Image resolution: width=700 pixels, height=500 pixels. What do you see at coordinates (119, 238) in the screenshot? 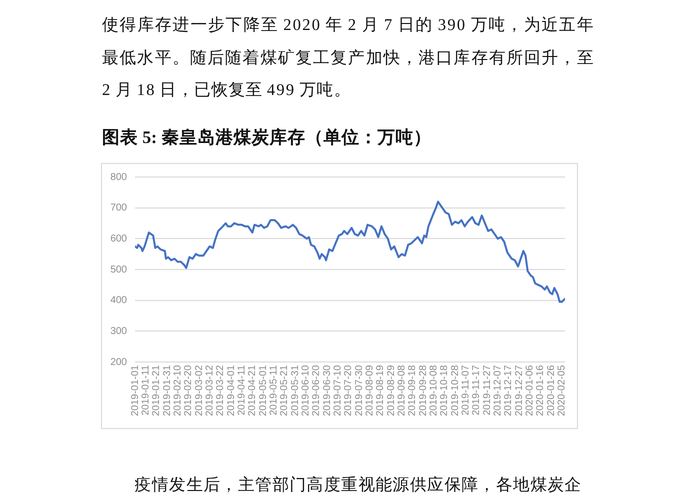
I see `y-tick-label: 600` at bounding box center [119, 238].